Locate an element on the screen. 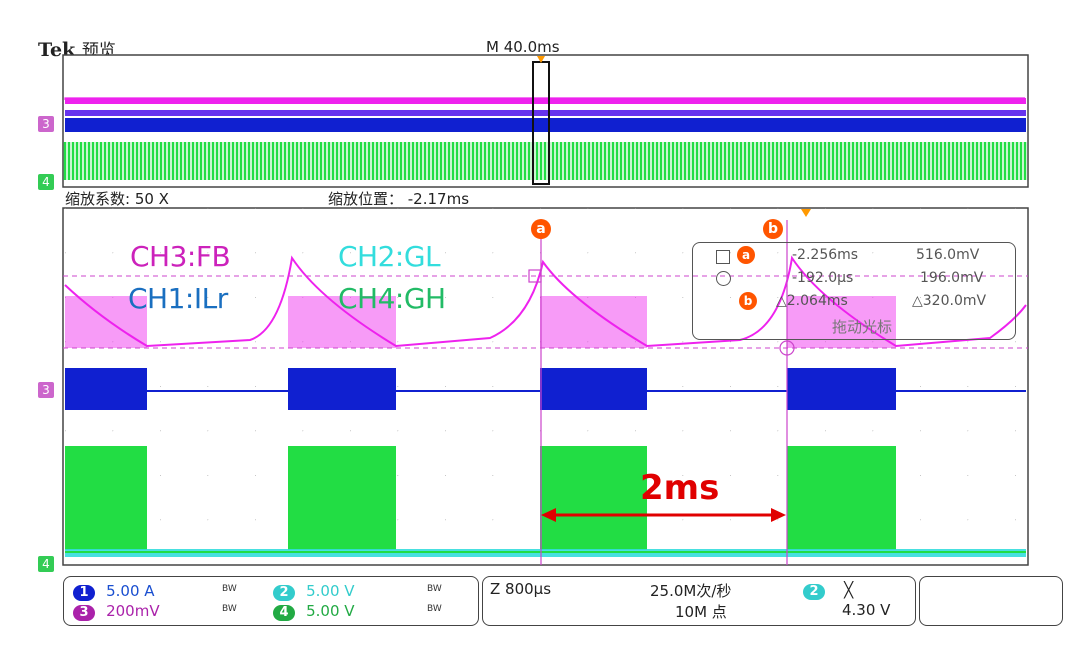  ch2-chip: 2 is located at coordinates (284, 593).